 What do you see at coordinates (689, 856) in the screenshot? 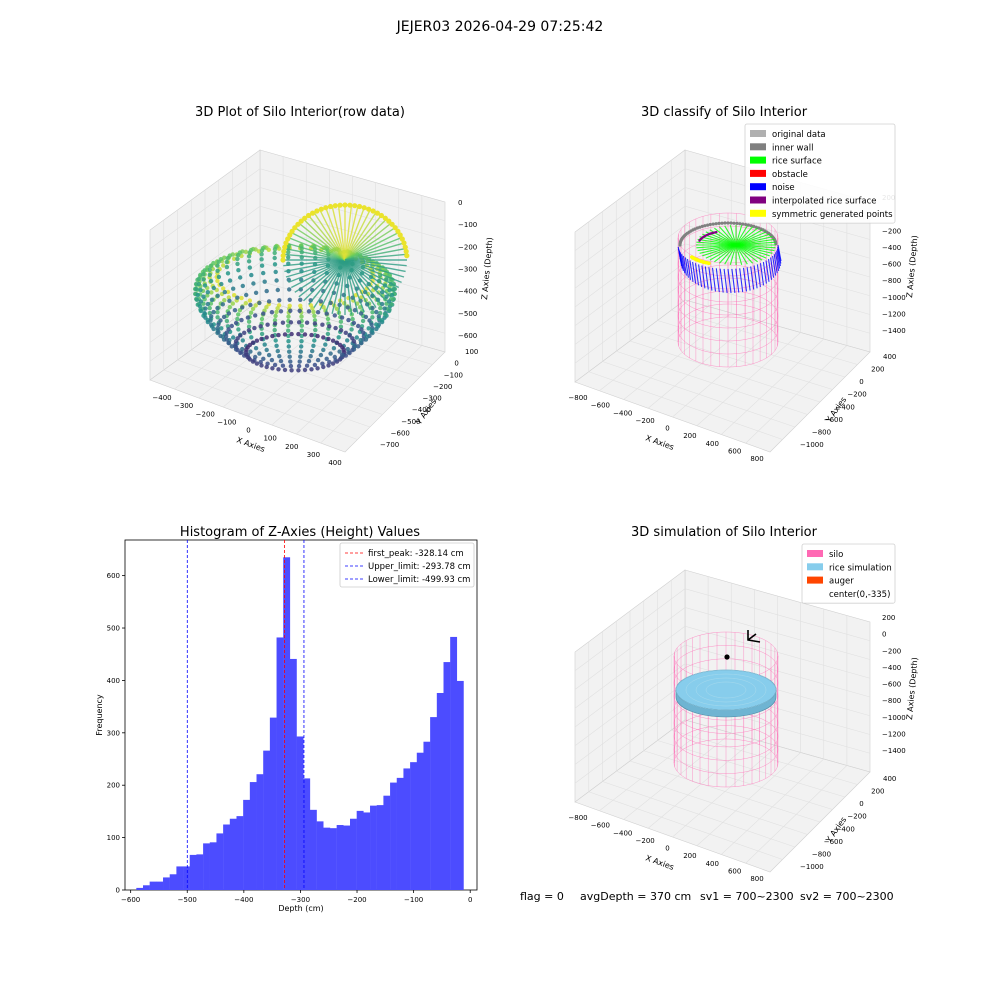
I see `sim-x-tick: 200` at bounding box center [689, 856].